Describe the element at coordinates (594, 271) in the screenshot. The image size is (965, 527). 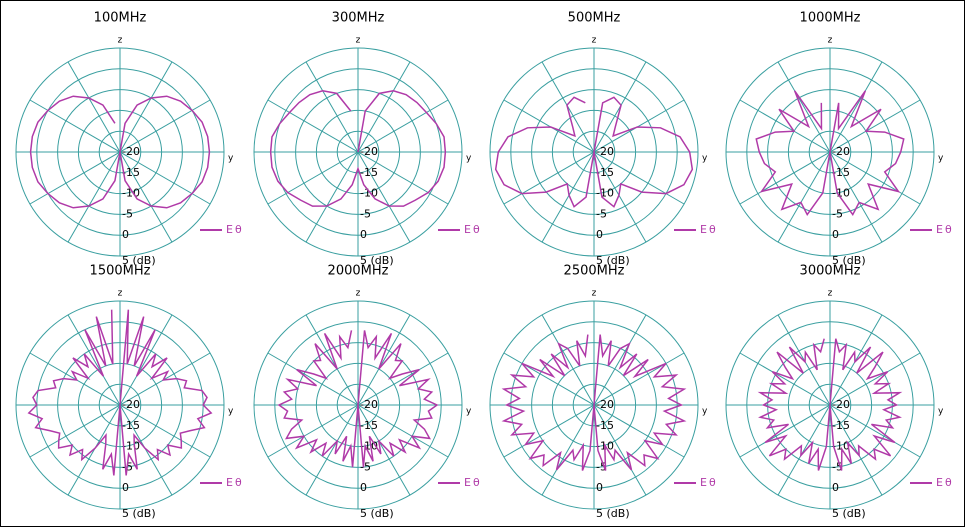
I see `chart-title: 2500MHz` at that location.